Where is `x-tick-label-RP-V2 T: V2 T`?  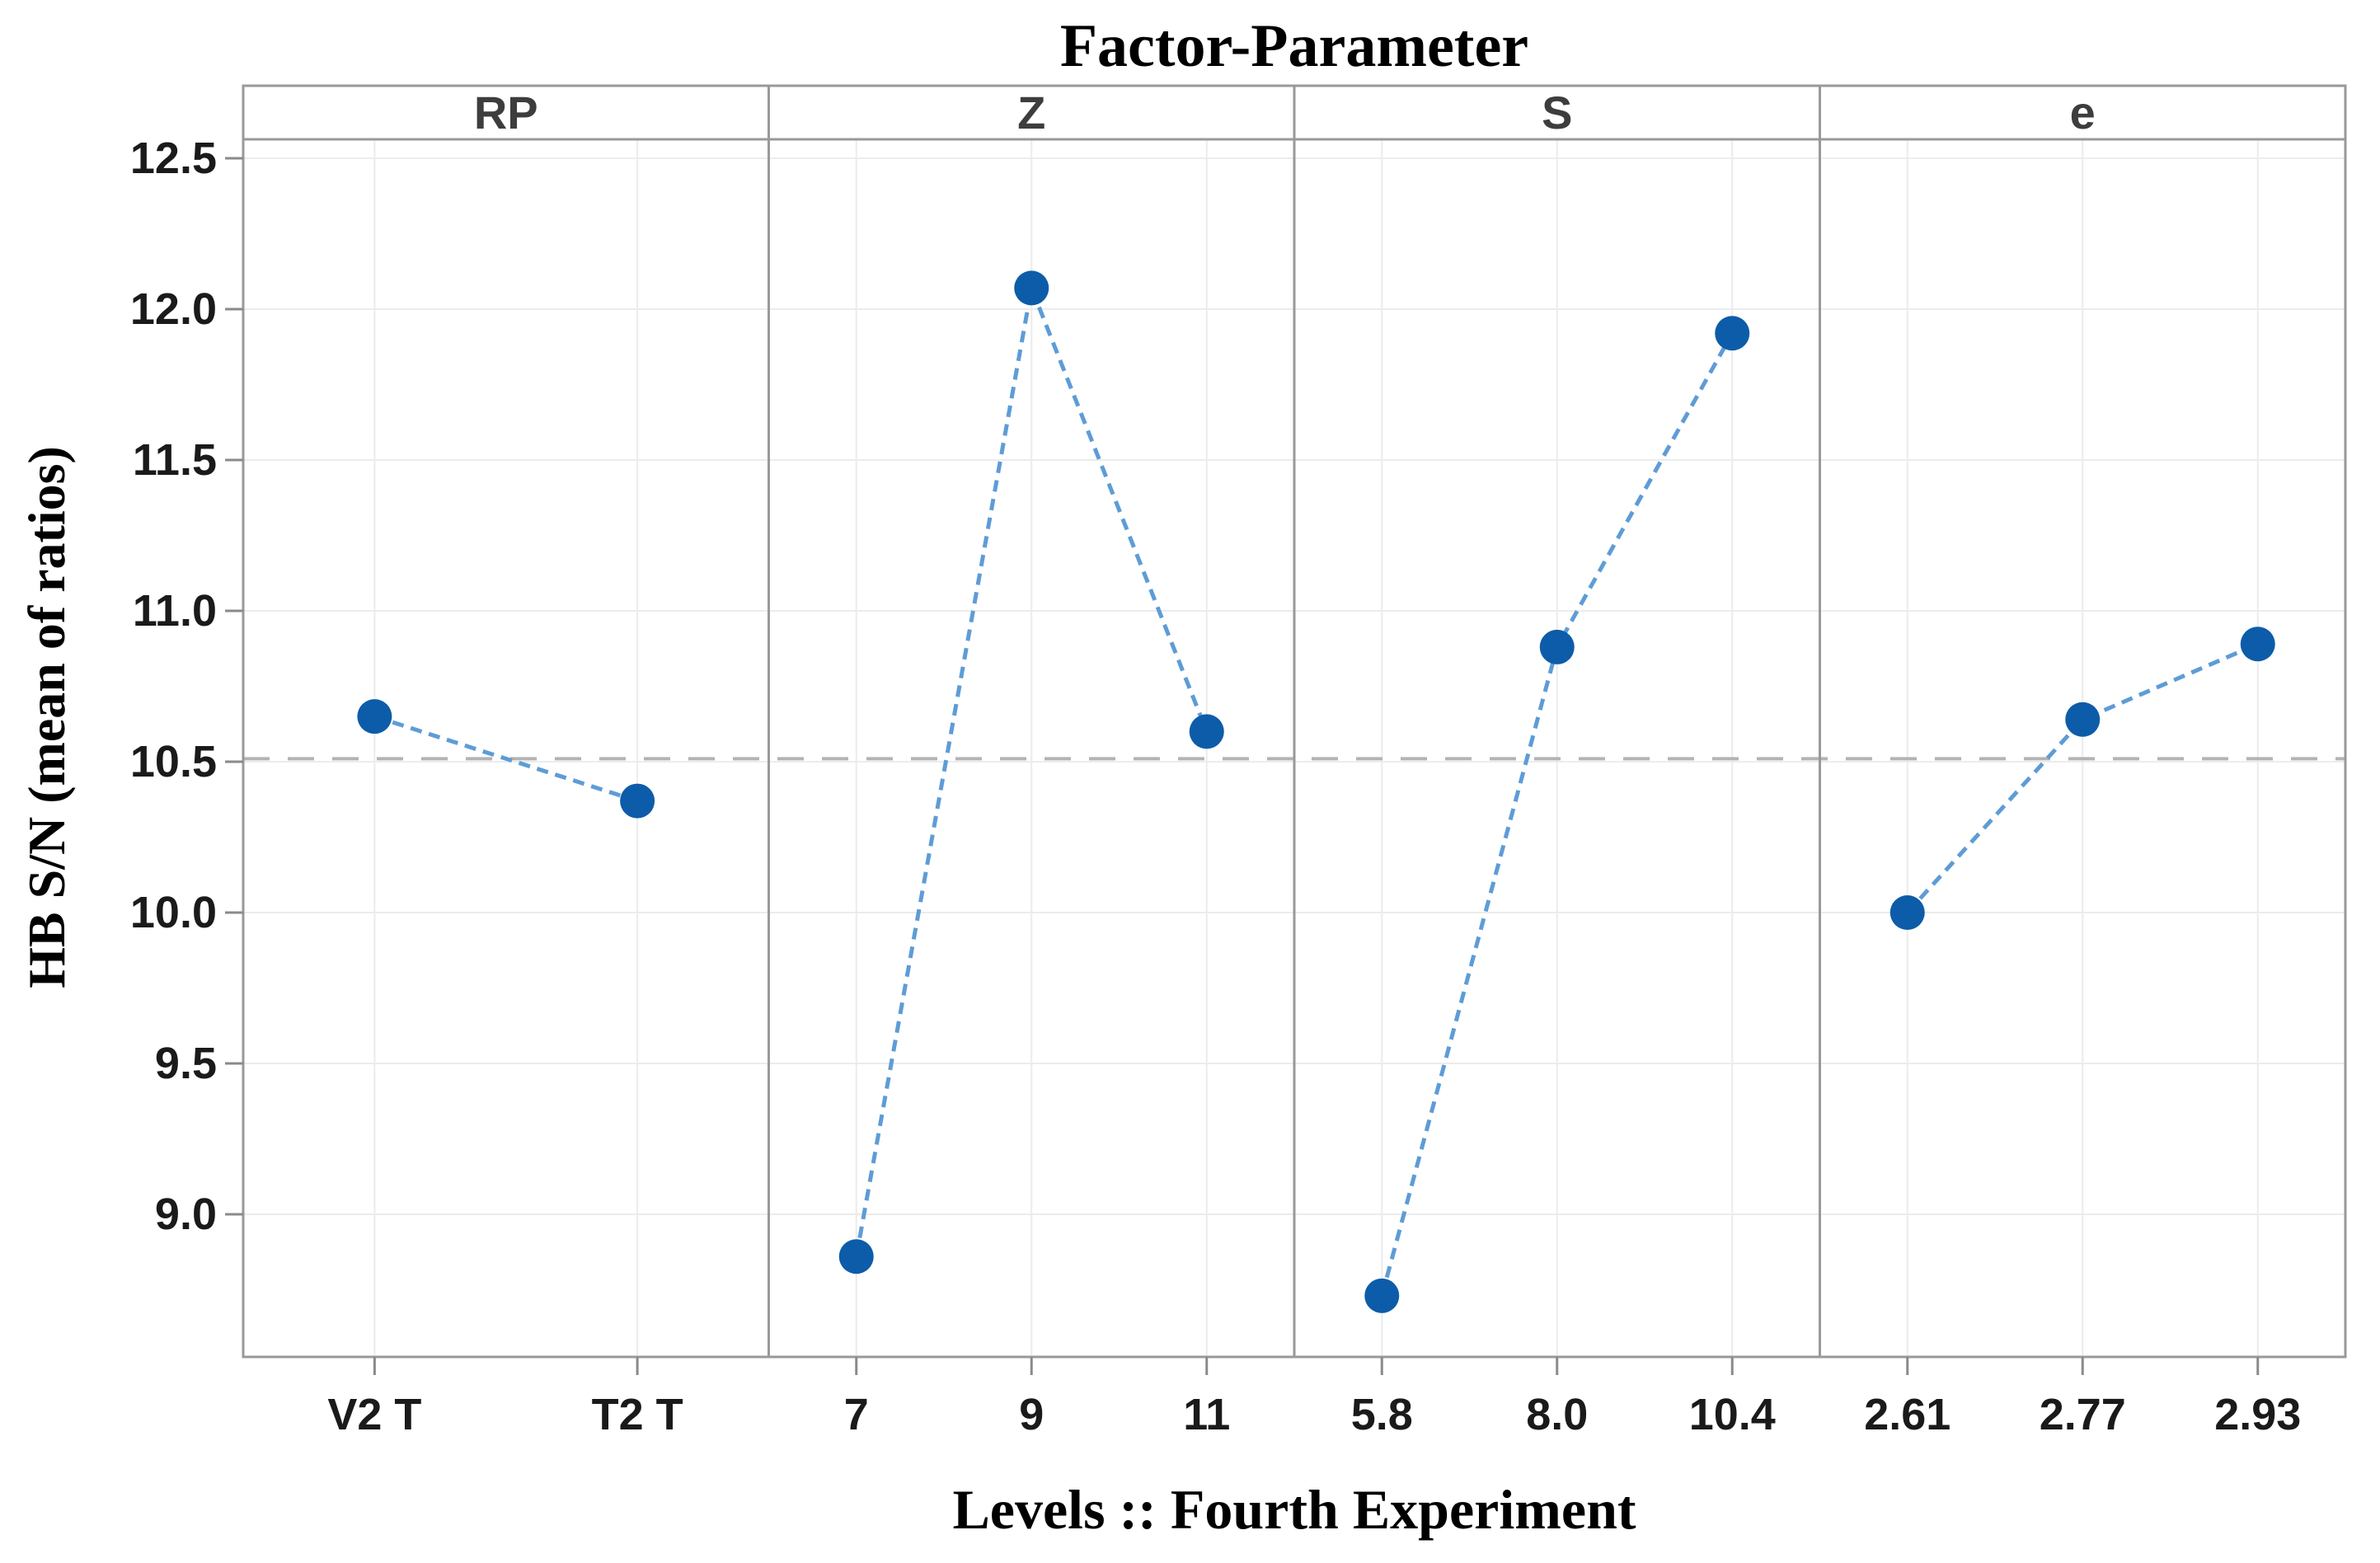 x-tick-label-RP-V2 T: V2 T is located at coordinates (374, 1414).